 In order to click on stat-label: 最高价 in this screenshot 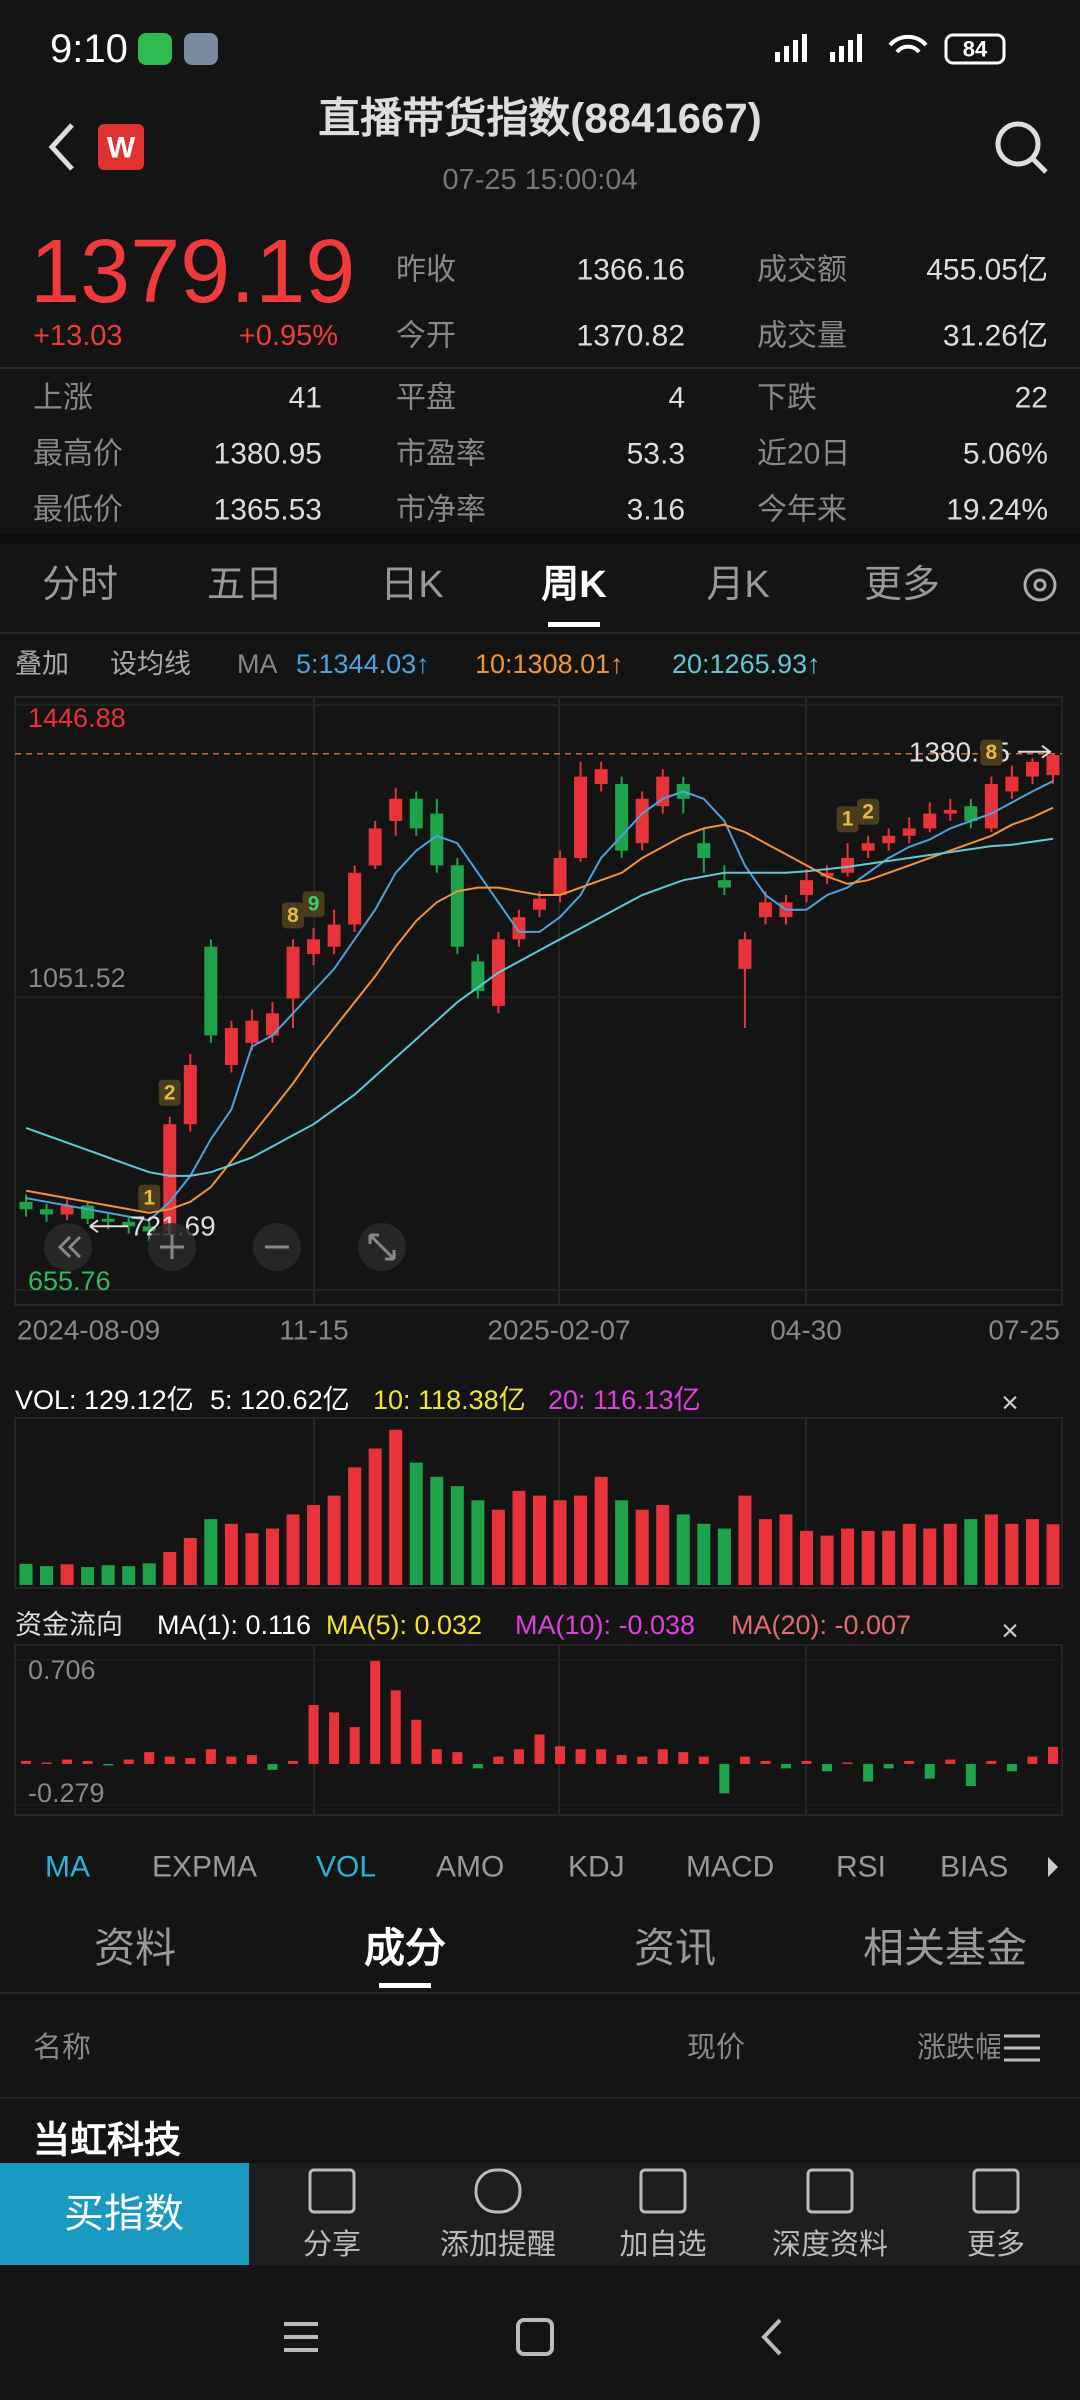, I will do `click(78, 454)`.